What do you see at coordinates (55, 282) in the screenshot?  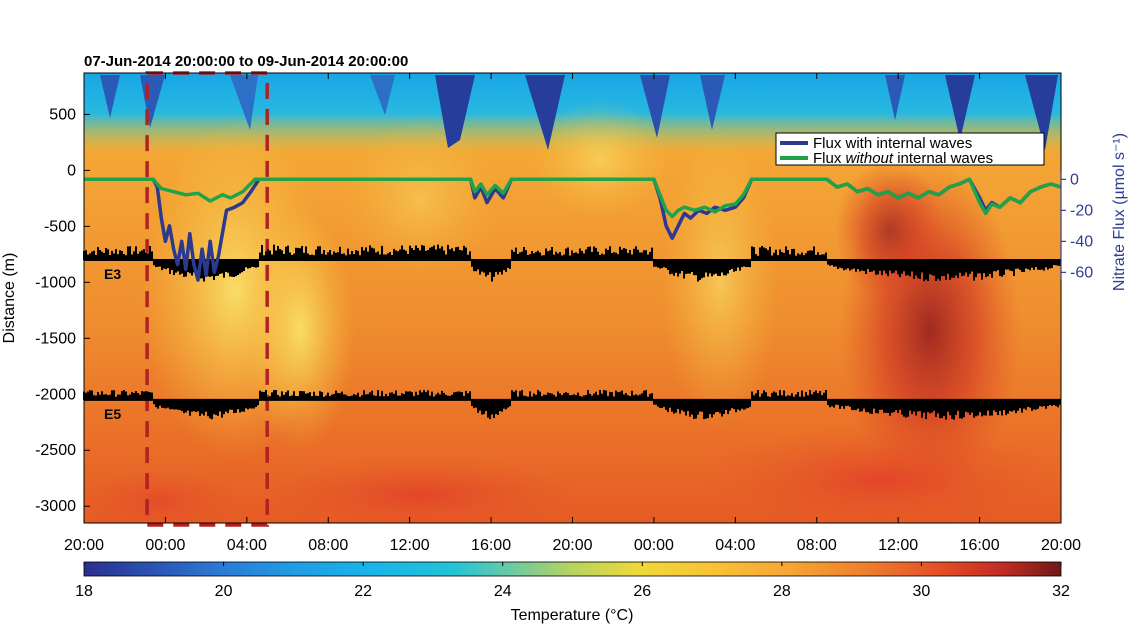 I see `y-tick-label: -1000` at bounding box center [55, 282].